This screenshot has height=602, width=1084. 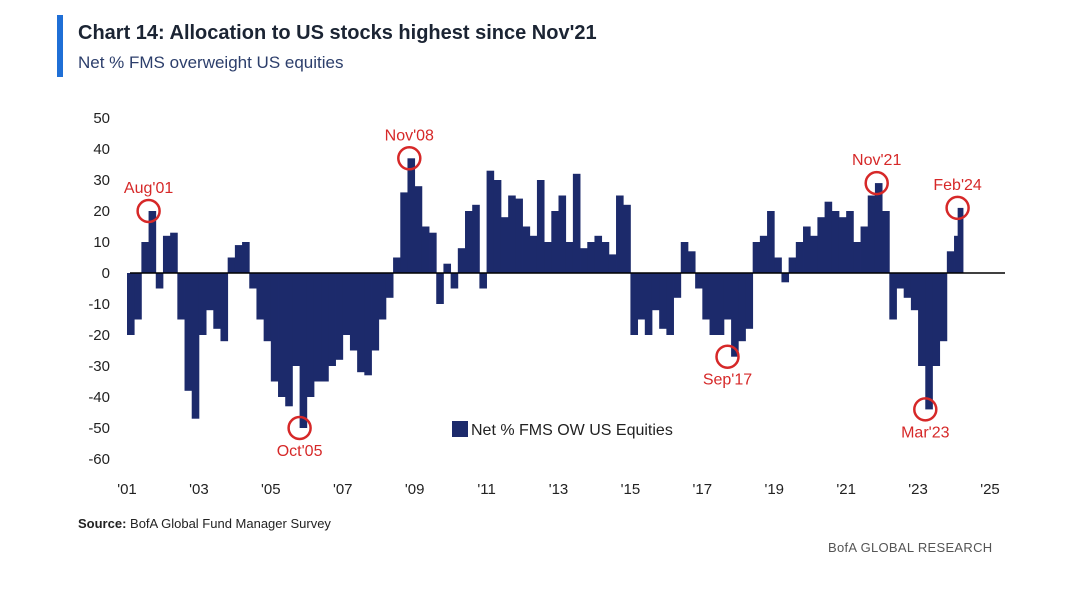 I want to click on annotation-label: Sep'17, so click(x=727, y=380).